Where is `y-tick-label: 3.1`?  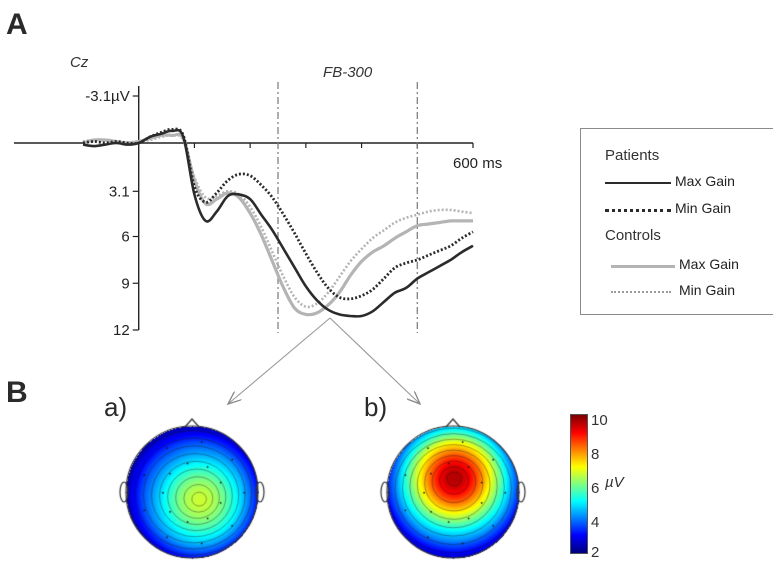 y-tick-label: 3.1 is located at coordinates (119, 191).